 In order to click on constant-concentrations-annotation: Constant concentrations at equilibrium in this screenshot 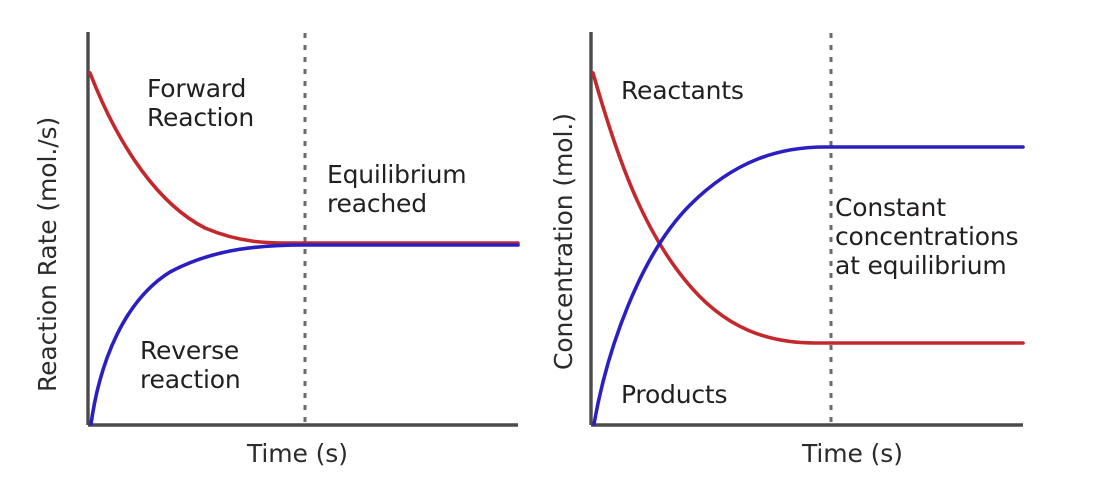, I will do `click(927, 236)`.